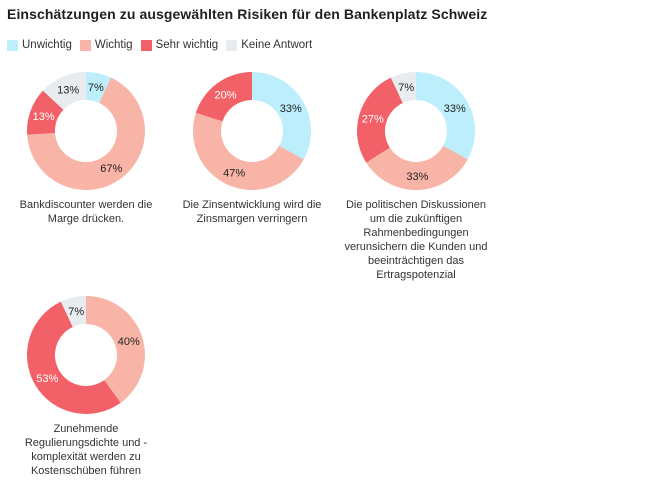 The height and width of the screenshot is (491, 646). I want to click on donut-chart-zinsentwicklung: 33% 47% 20%, so click(252, 131).